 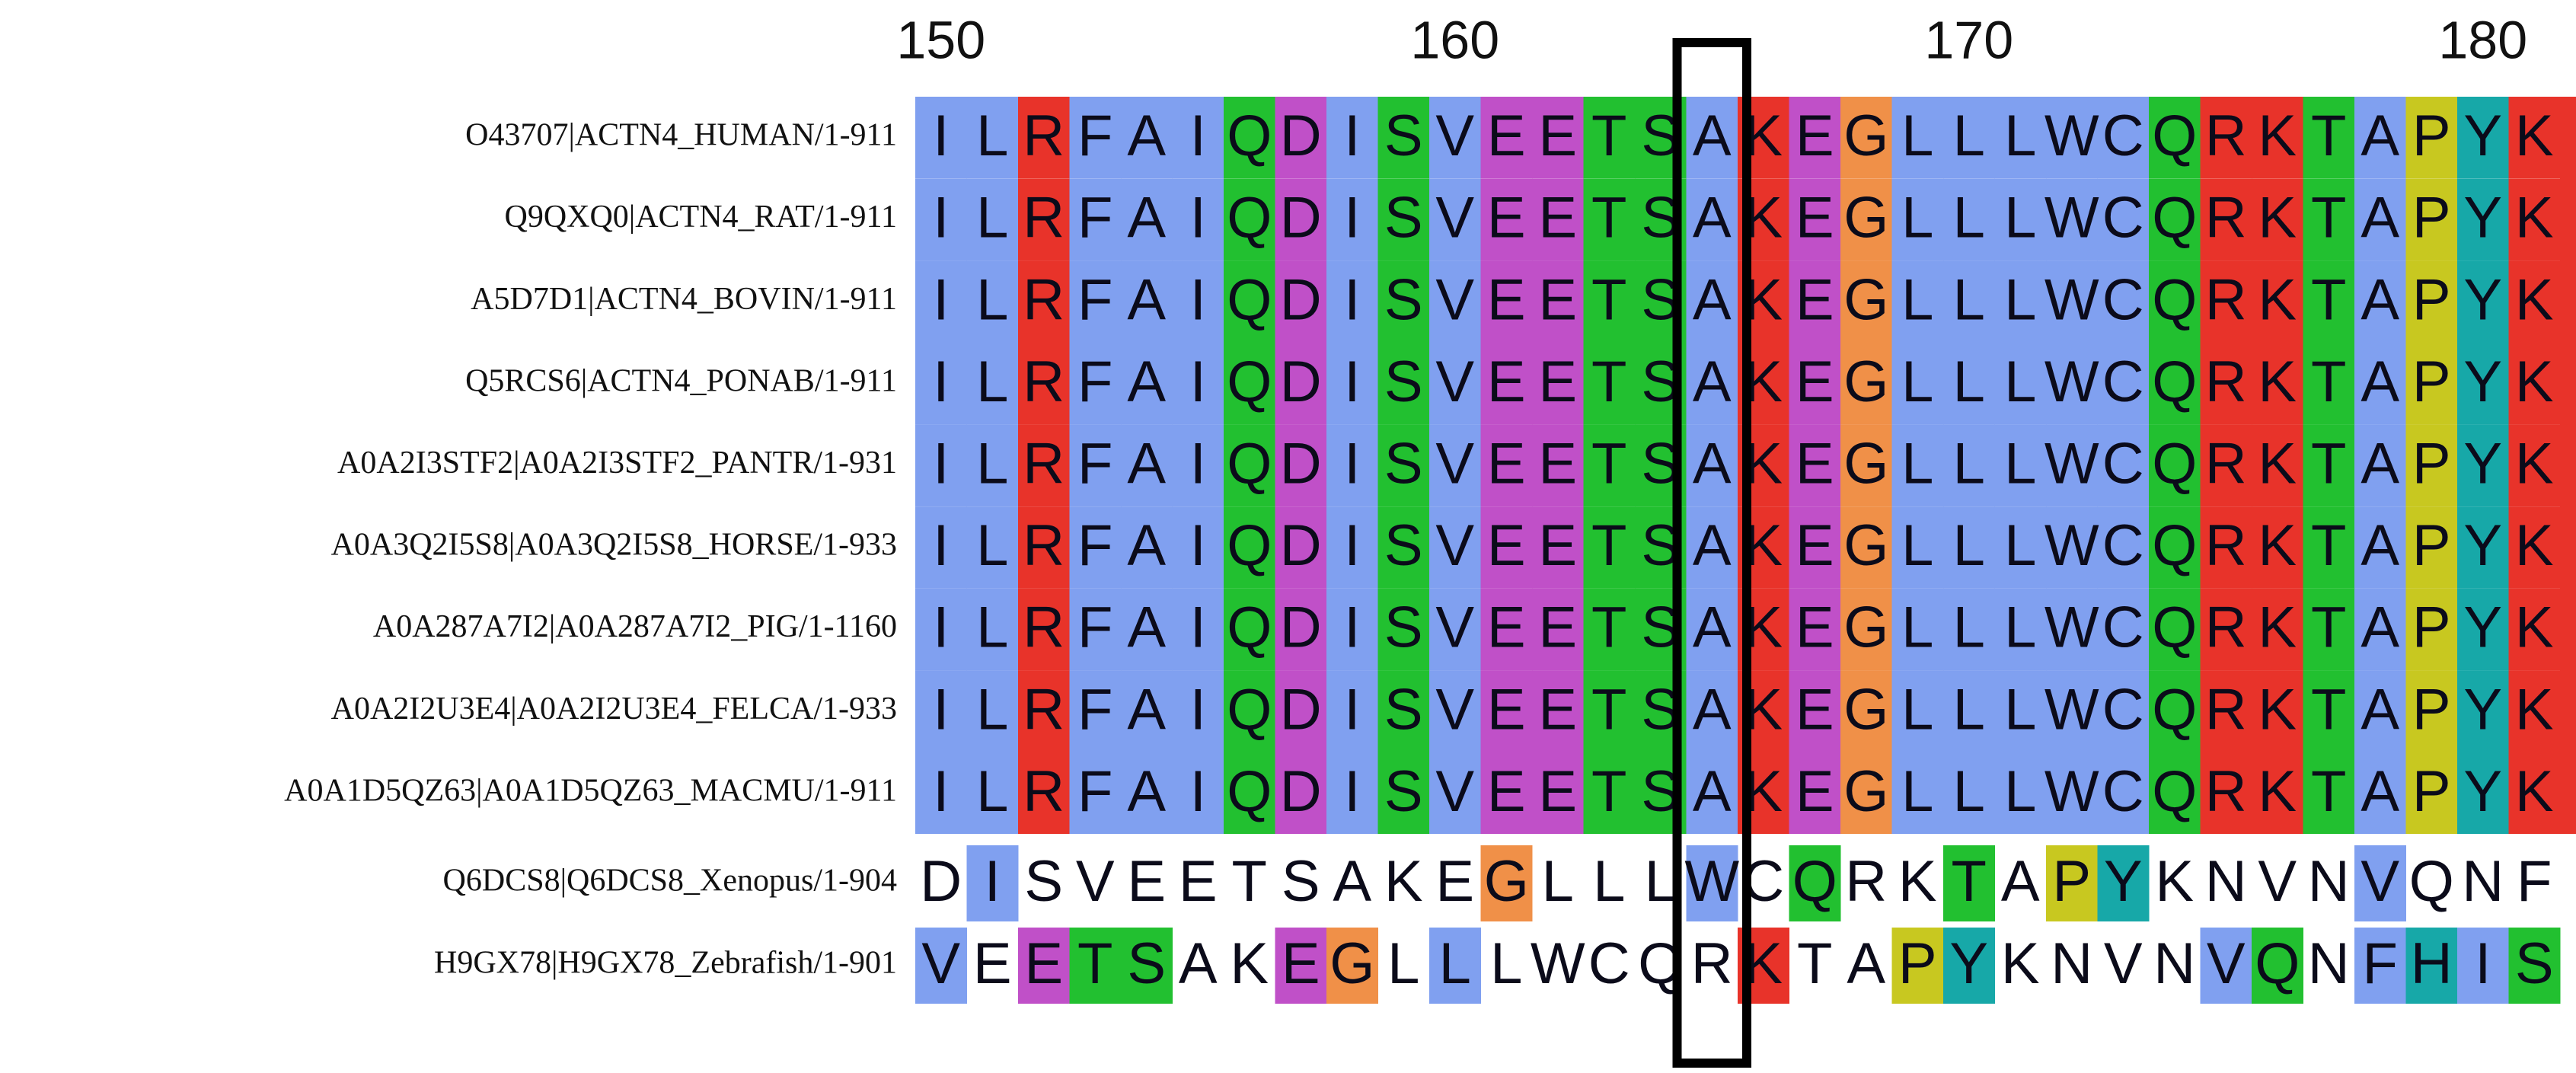 What do you see at coordinates (617, 463) in the screenshot?
I see `sequence-label: A0A2I3STF2|A0A2I3STF2_PANTR/1-931` at bounding box center [617, 463].